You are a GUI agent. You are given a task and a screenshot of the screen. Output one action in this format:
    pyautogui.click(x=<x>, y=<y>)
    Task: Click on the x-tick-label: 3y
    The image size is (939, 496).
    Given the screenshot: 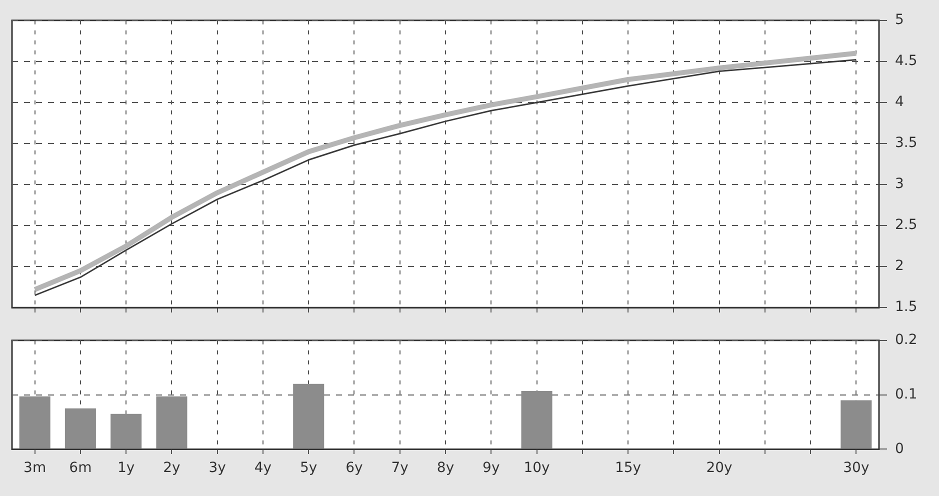 What is the action you would take?
    pyautogui.click(x=217, y=468)
    